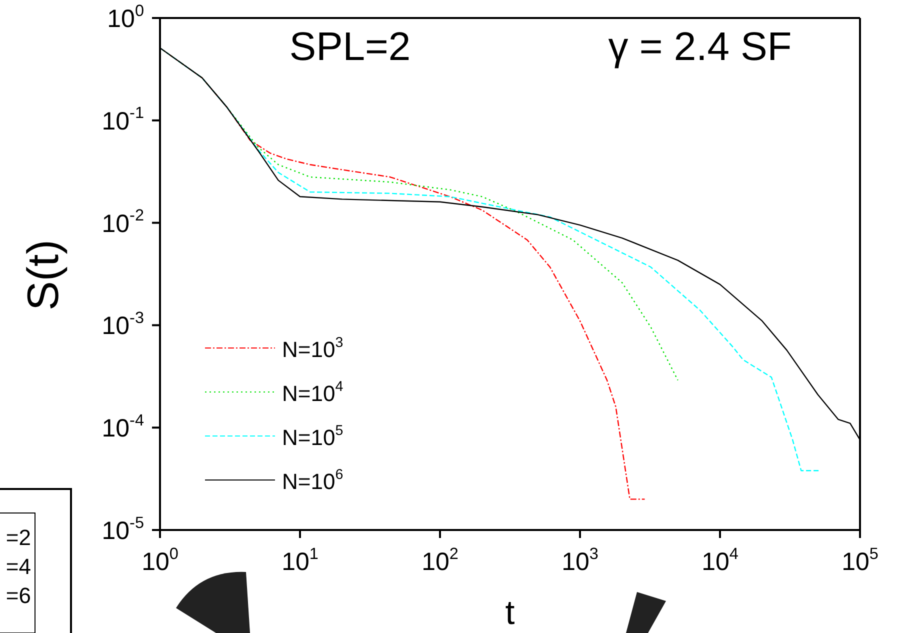  Describe the element at coordinates (18, 595) in the screenshot. I see `text: =6` at that location.